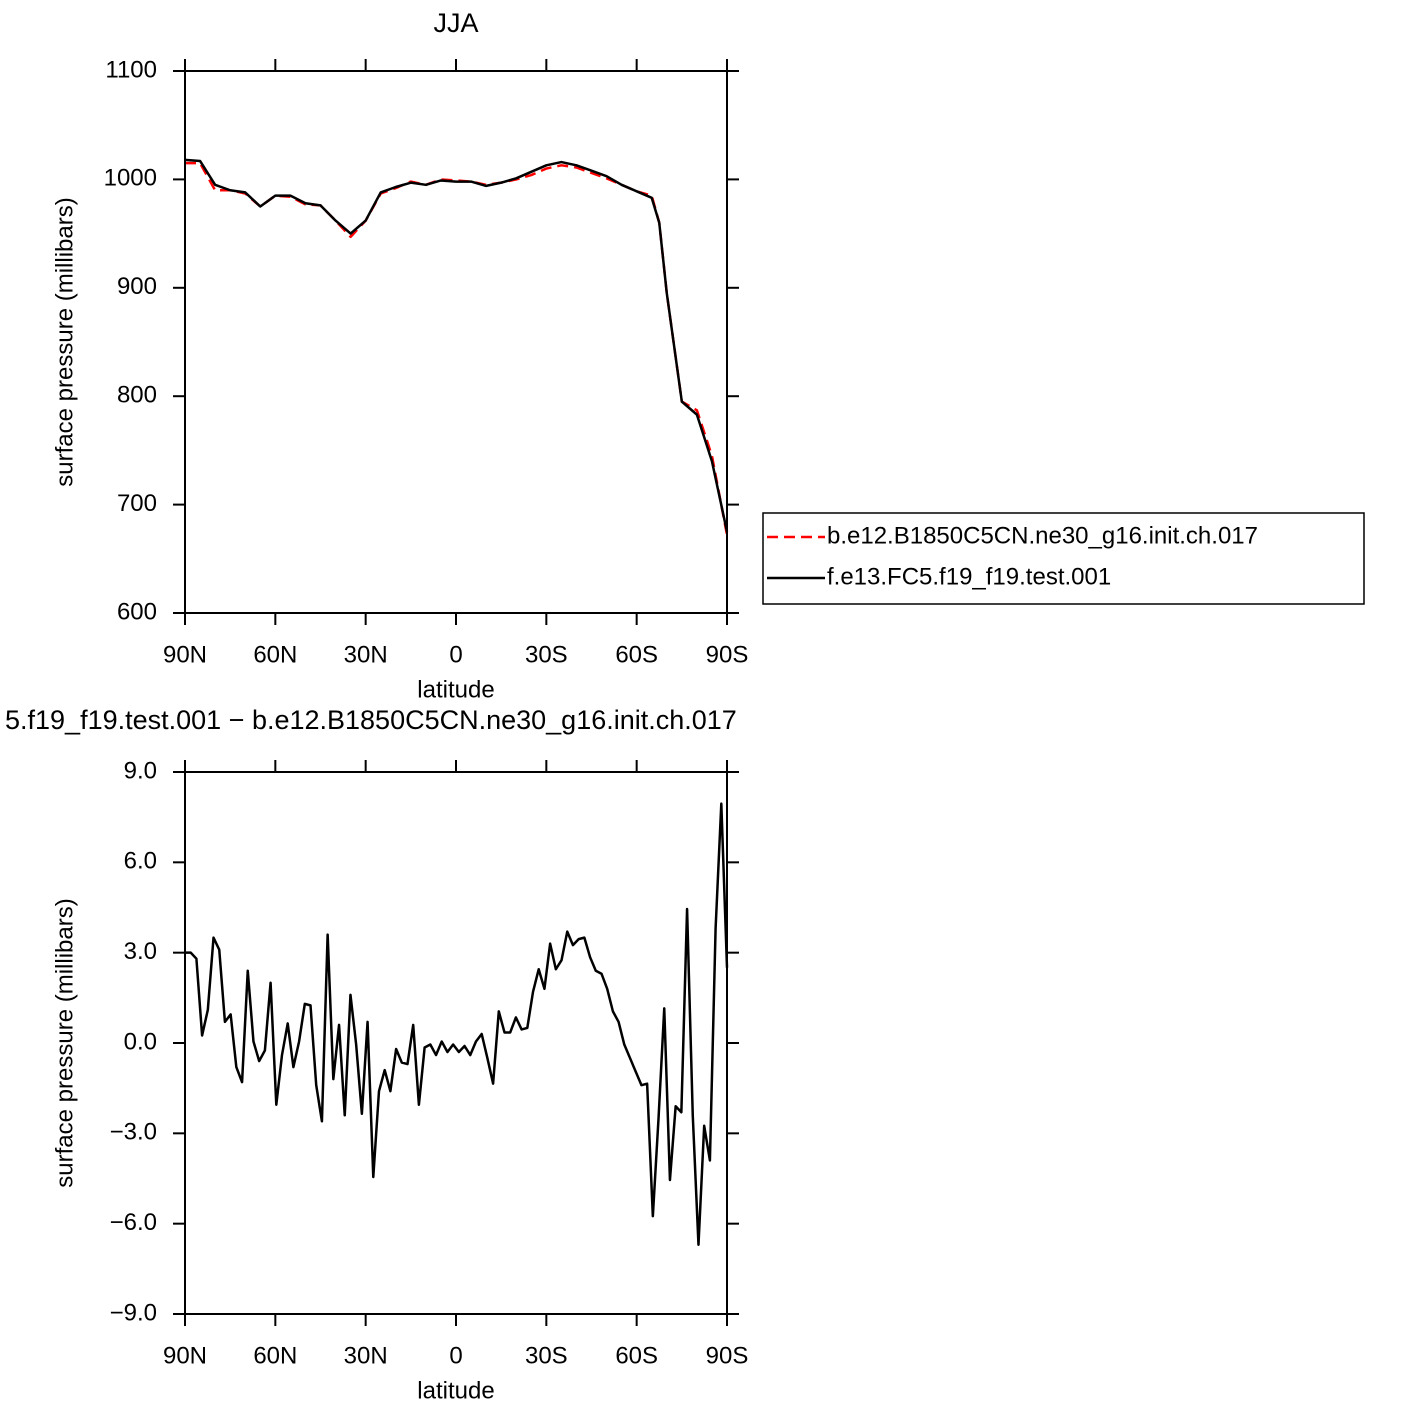  What do you see at coordinates (1042, 535) in the screenshot?
I see `legend-label: b.e12.B1850C5CN.ne30_g16.init.ch.017` at bounding box center [1042, 535].